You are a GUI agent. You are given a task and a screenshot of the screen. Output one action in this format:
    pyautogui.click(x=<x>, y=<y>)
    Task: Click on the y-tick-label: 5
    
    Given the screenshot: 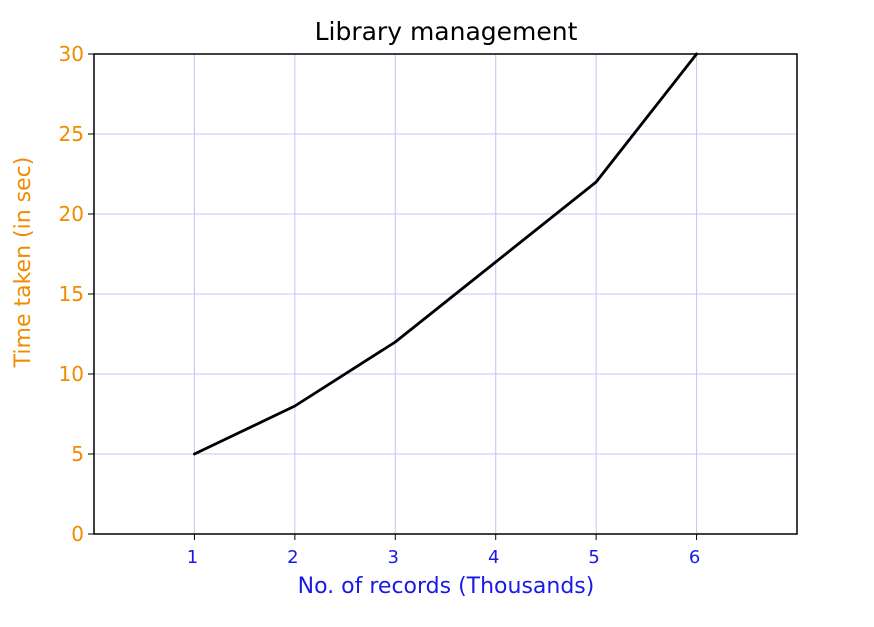 What is the action you would take?
    pyautogui.click(x=77, y=454)
    